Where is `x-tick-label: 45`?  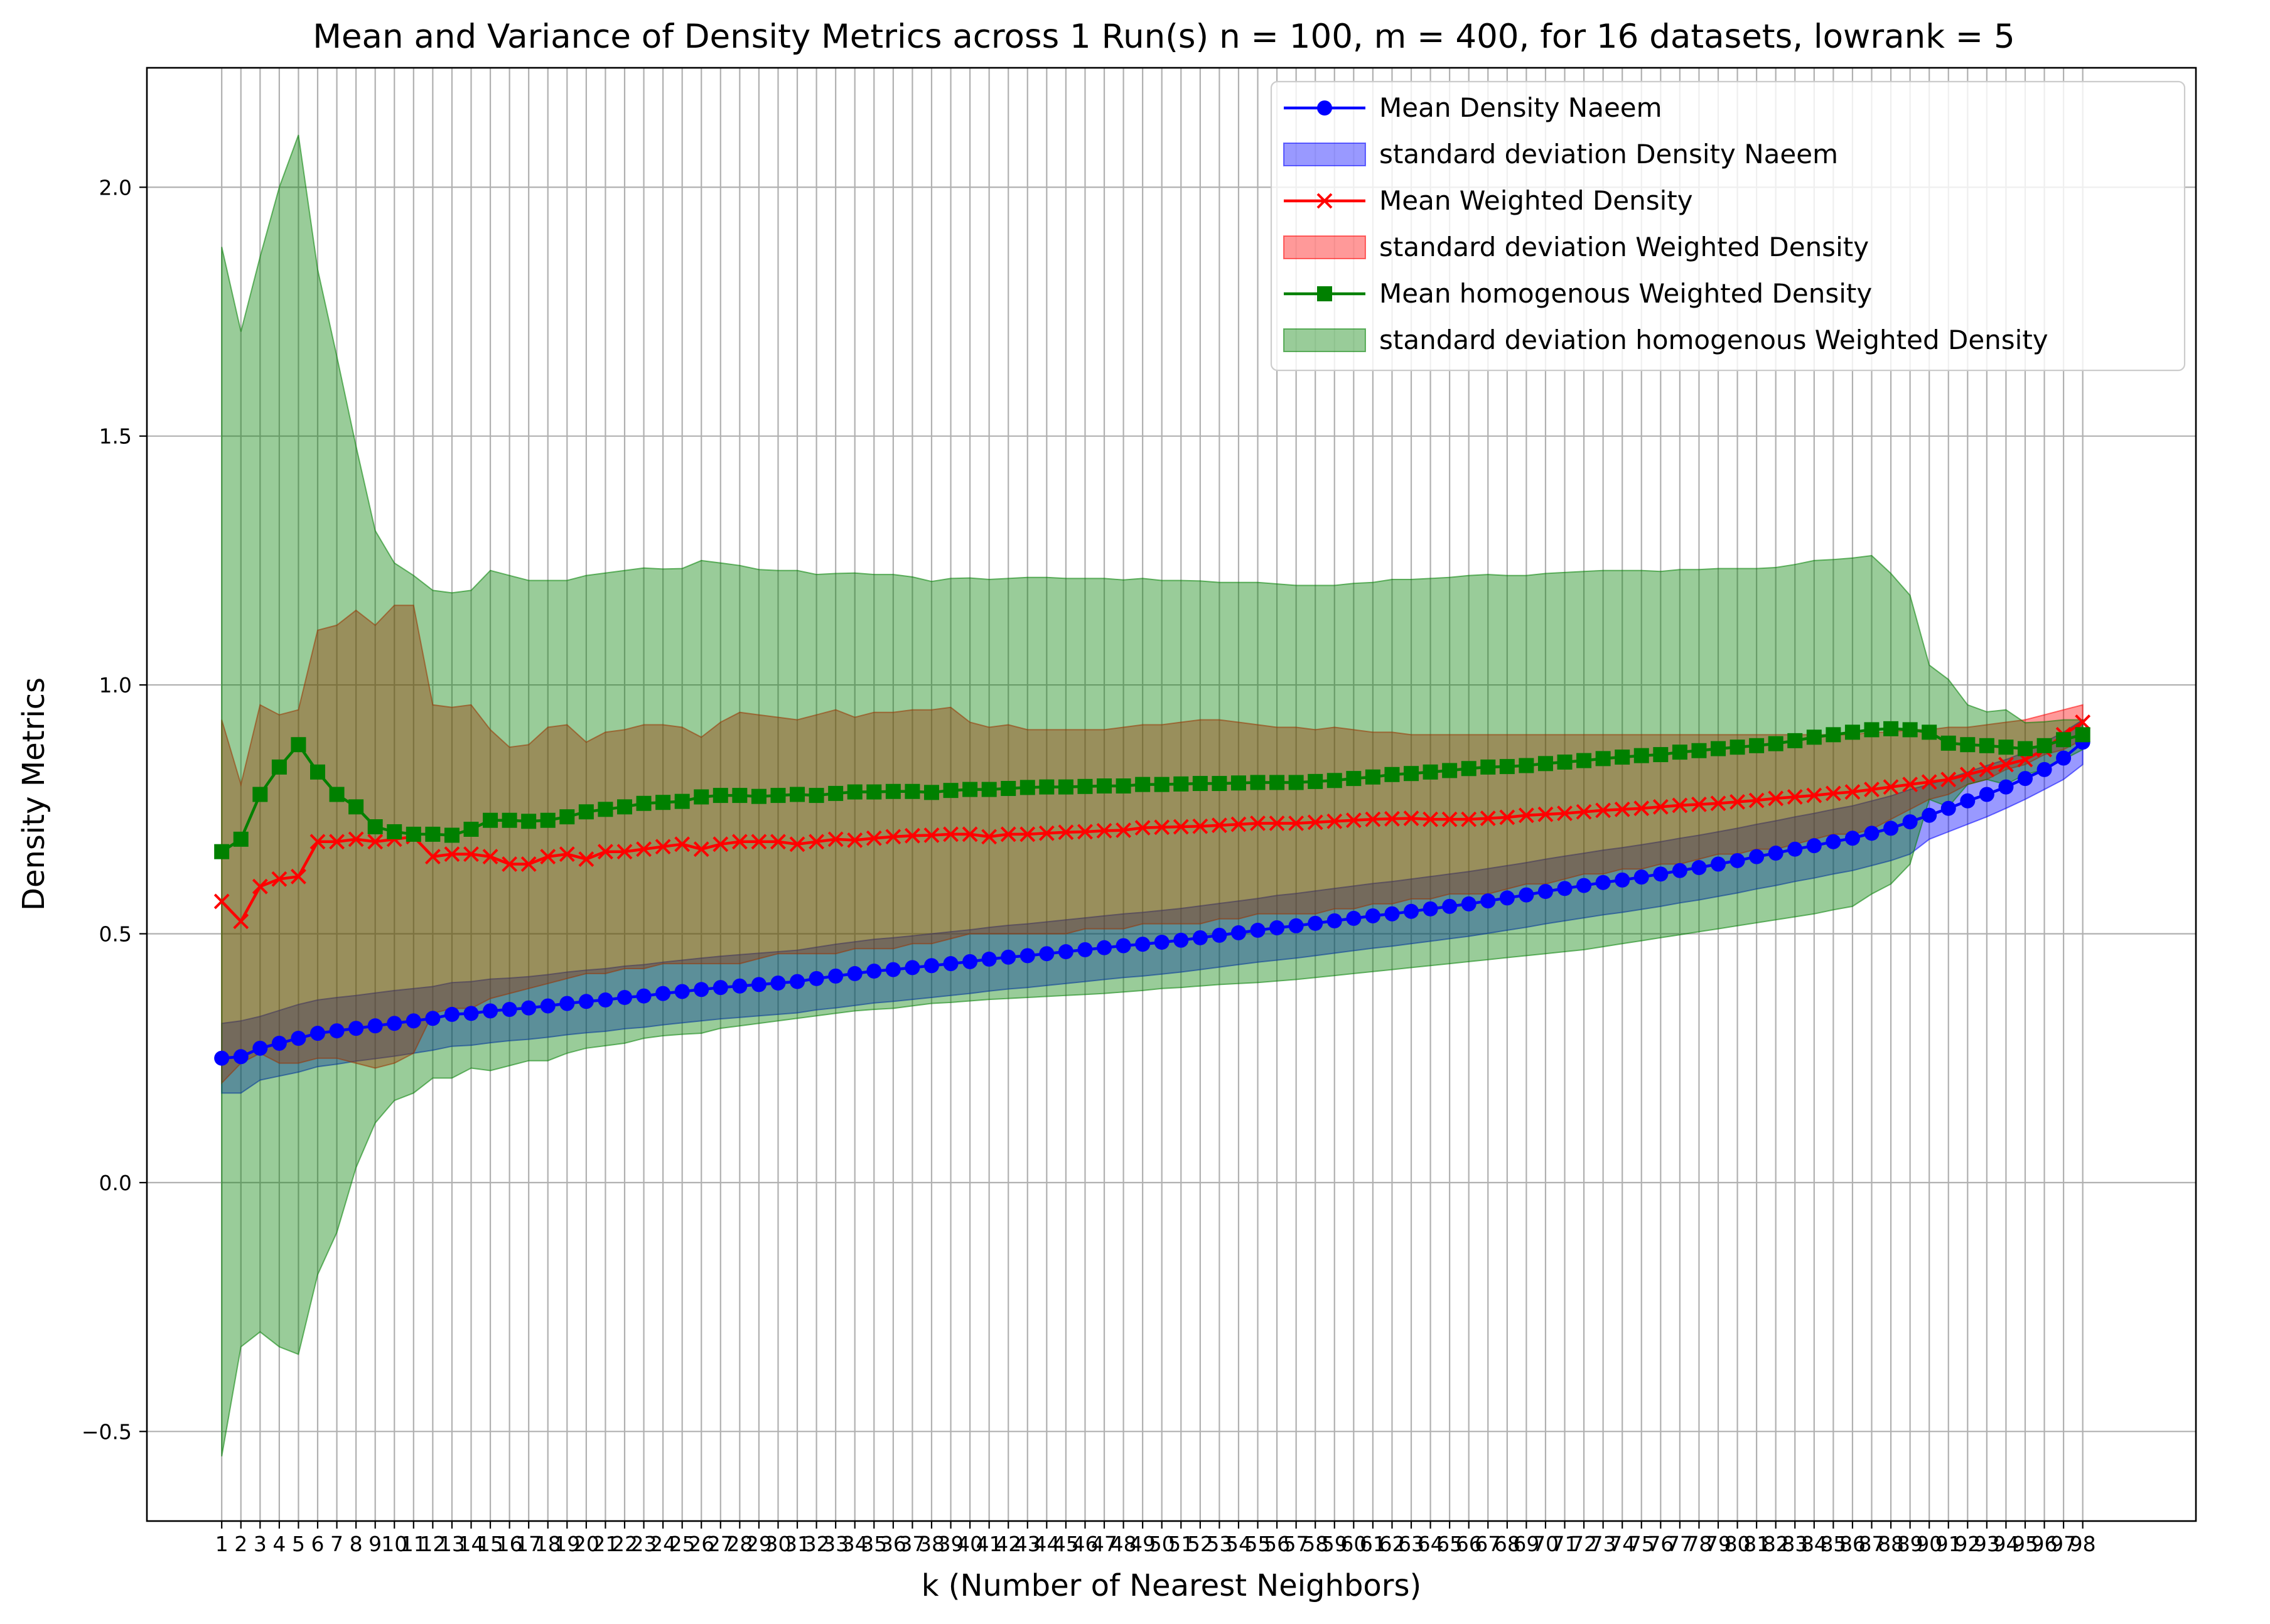
x-tick-label: 45 is located at coordinates (1066, 1544).